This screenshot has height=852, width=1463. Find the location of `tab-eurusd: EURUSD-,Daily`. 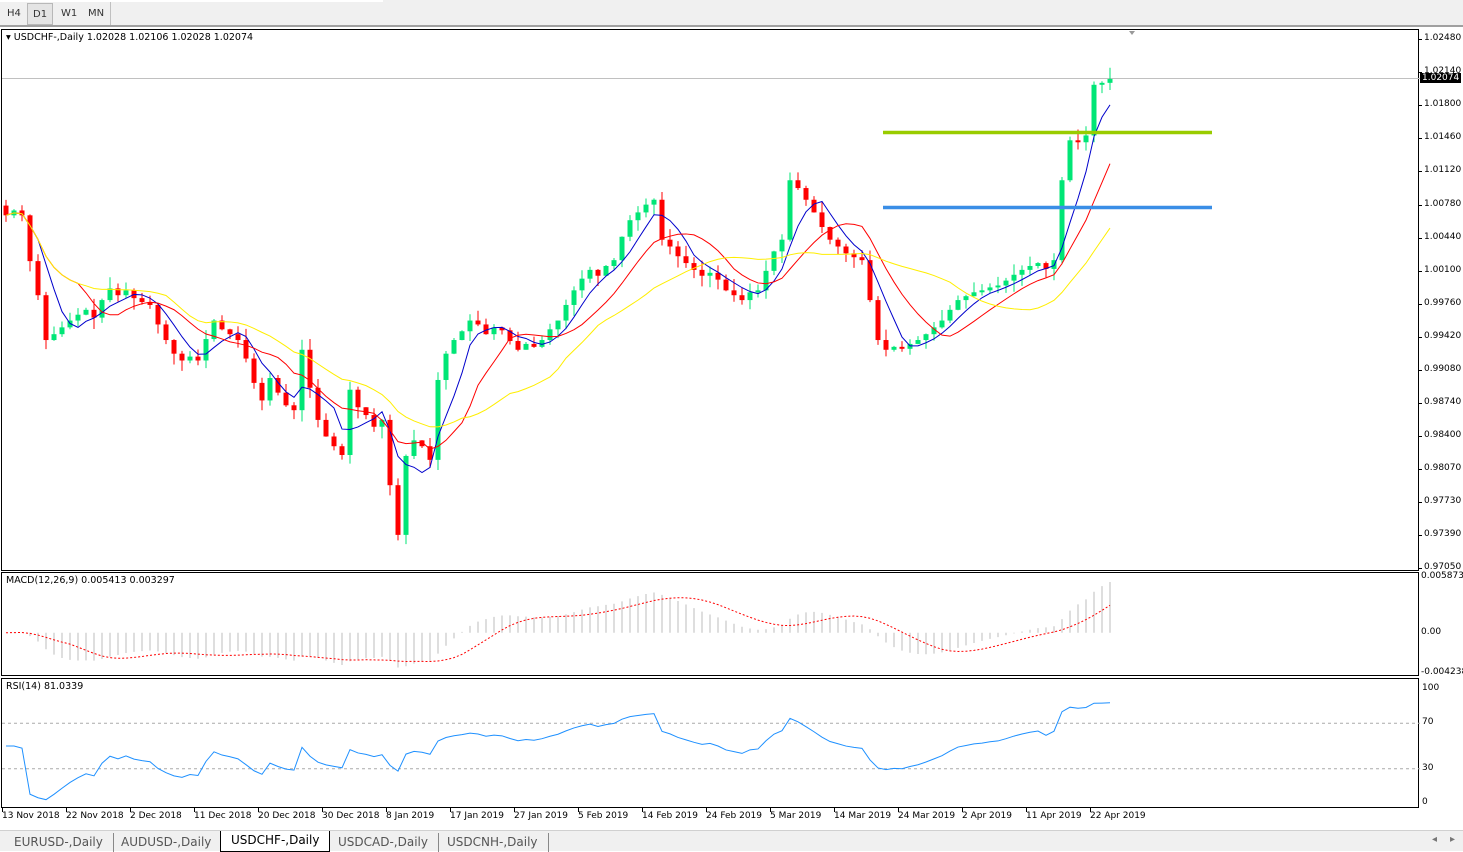

tab-eurusd: EURUSD-,Daily is located at coordinates (59, 842).